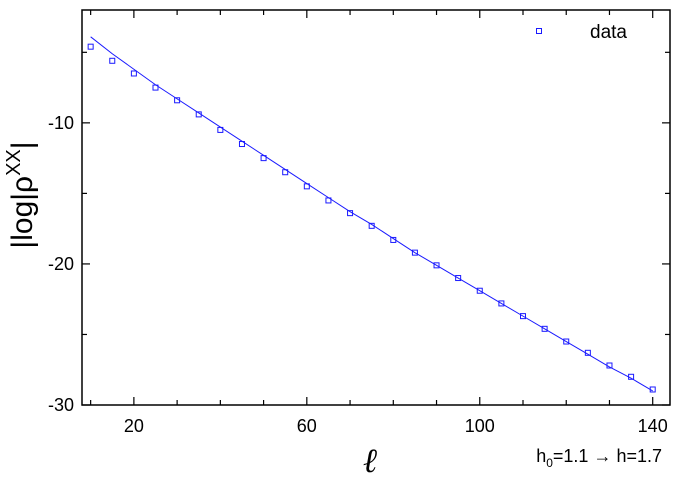 Image resolution: width=680 pixels, height=480 pixels. Describe the element at coordinates (61, 405) in the screenshot. I see `y-tick-label: -30` at that location.